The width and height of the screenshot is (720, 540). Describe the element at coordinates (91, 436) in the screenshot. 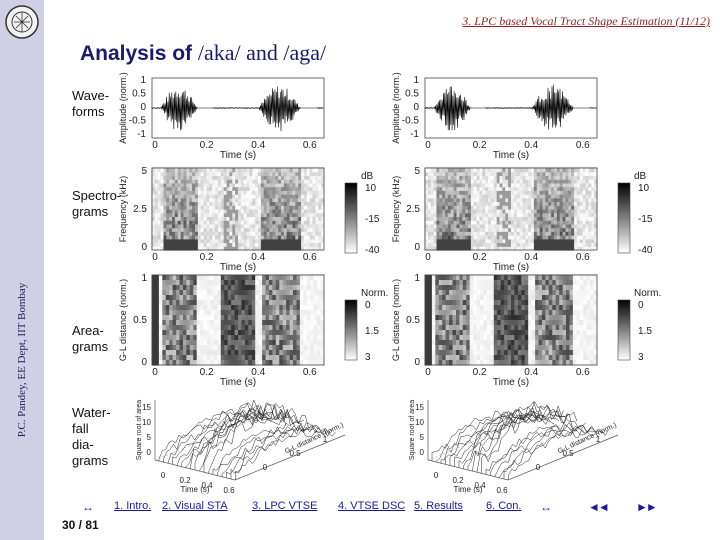

I see `row-label-waterfall: Water- fall dia- grams` at that location.